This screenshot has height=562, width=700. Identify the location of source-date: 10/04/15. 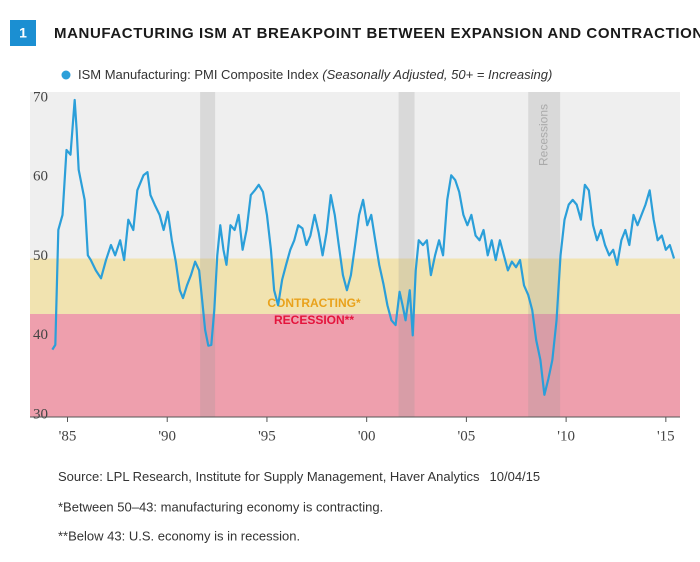
(515, 476).